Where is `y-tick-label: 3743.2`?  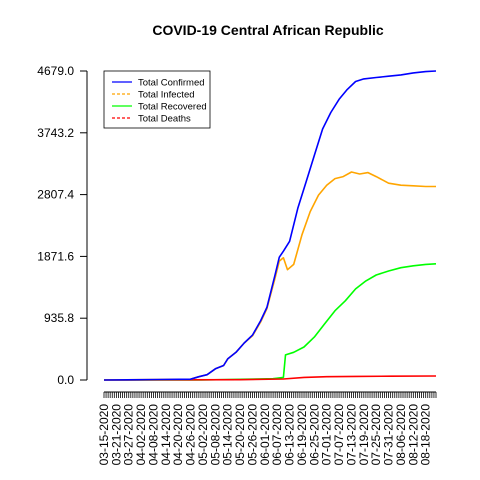 y-tick-label: 3743.2 is located at coordinates (55, 133).